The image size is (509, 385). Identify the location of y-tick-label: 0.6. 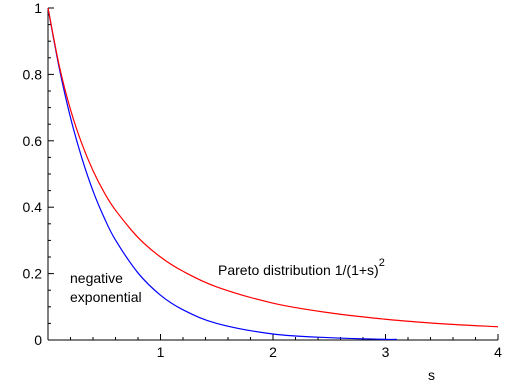
(33, 141).